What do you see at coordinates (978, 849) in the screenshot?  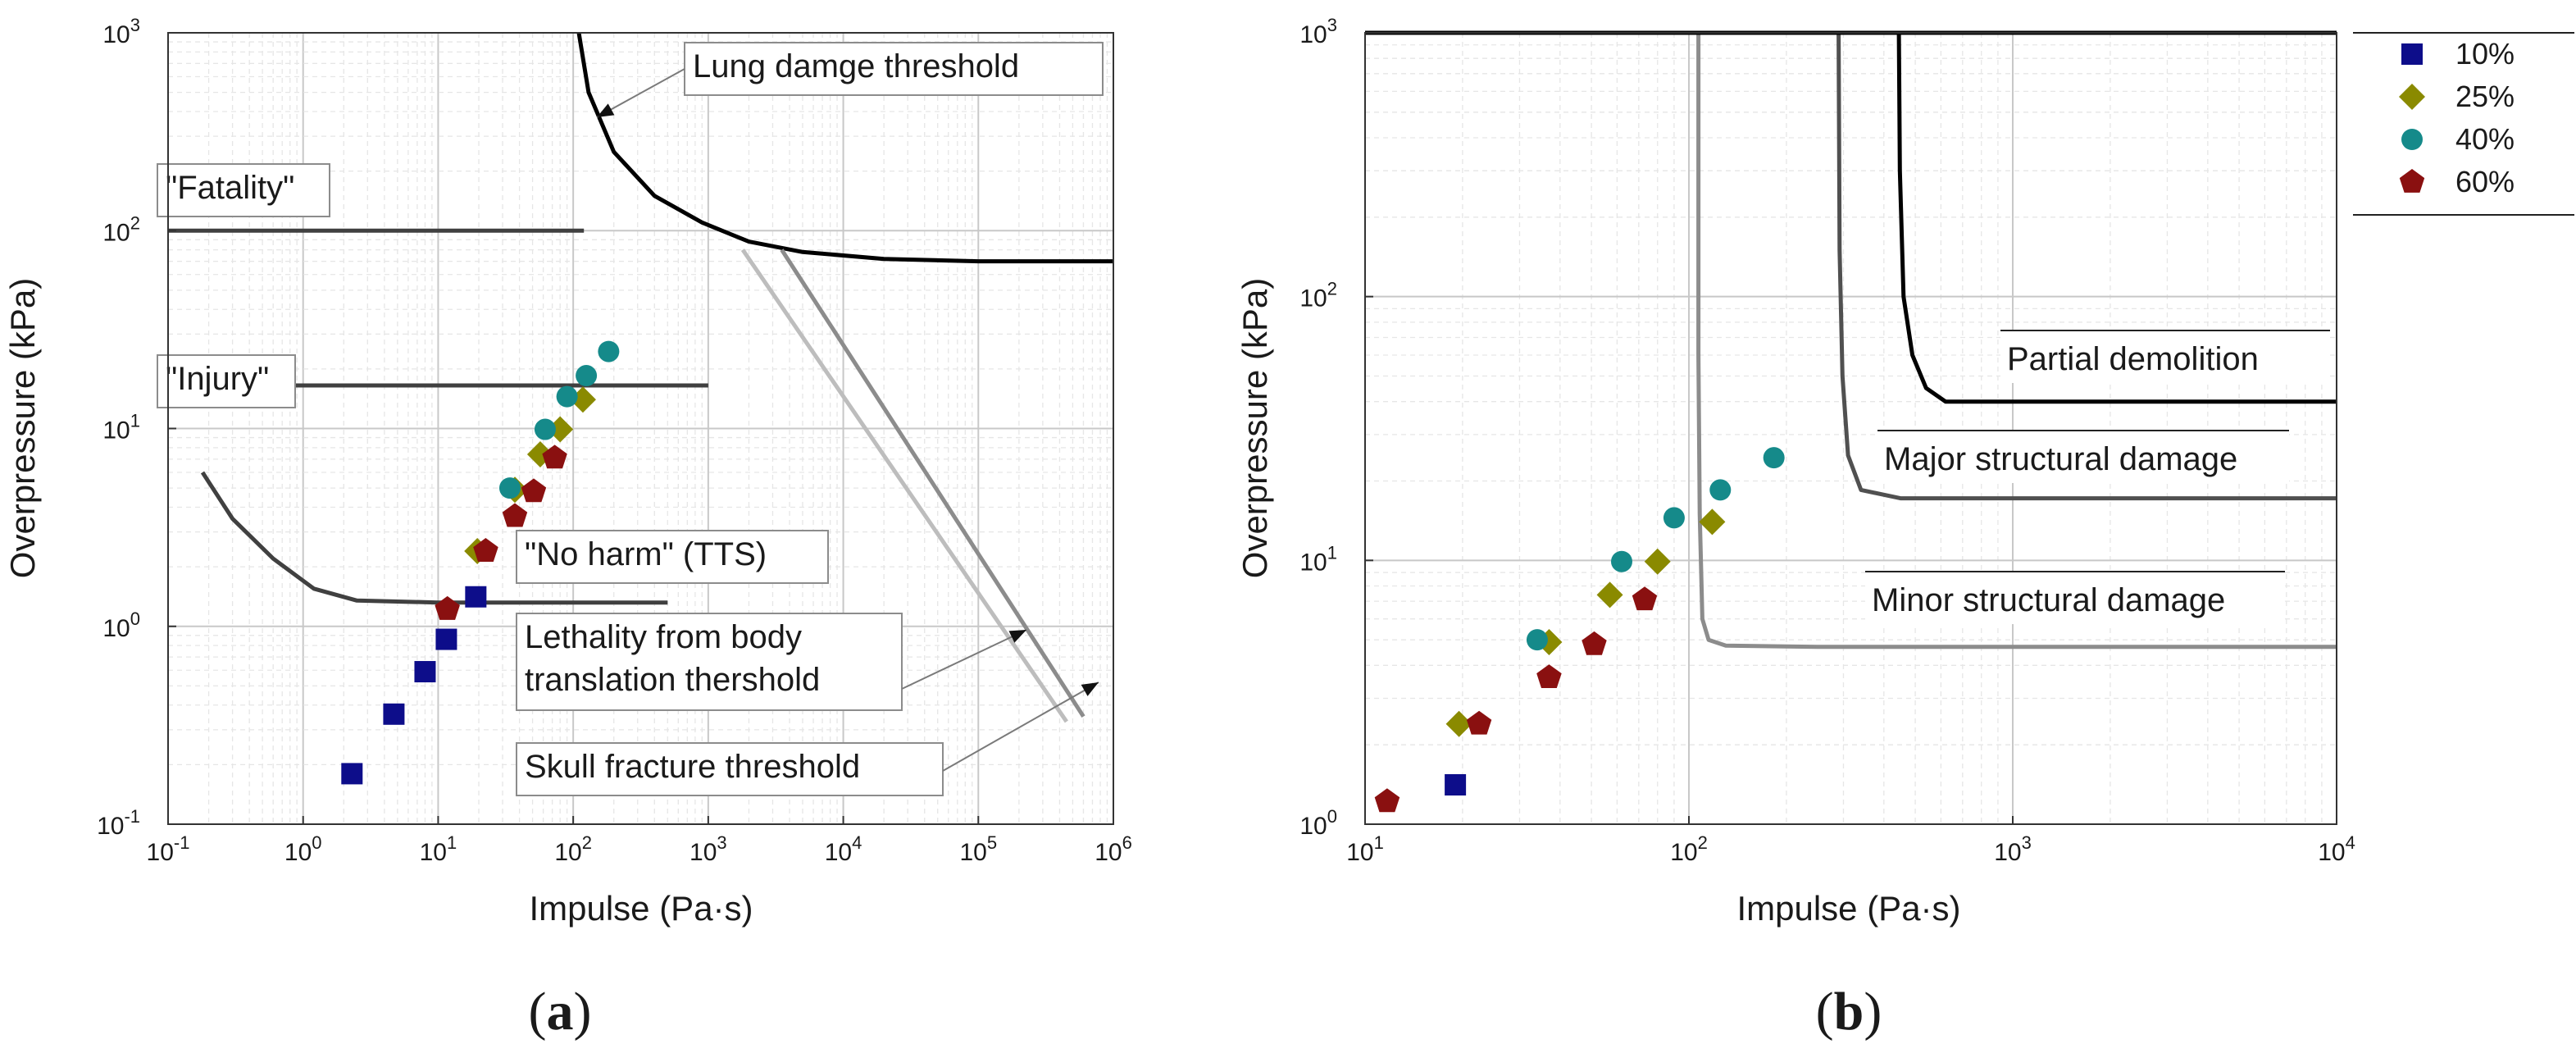 I see `x-tick-label: 10⁵` at bounding box center [978, 849].